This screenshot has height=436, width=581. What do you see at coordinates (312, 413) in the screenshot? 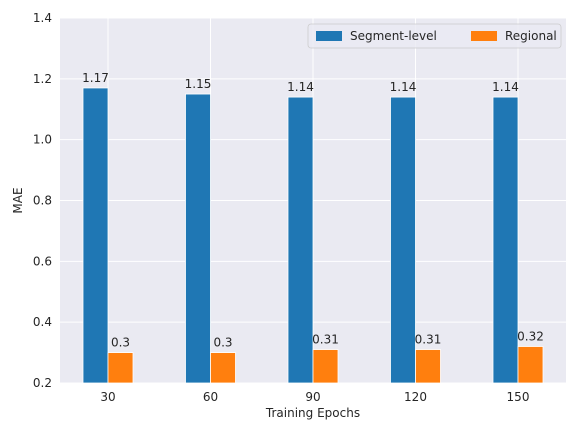
I see `x-axis-label: Training Epochs` at bounding box center [312, 413].